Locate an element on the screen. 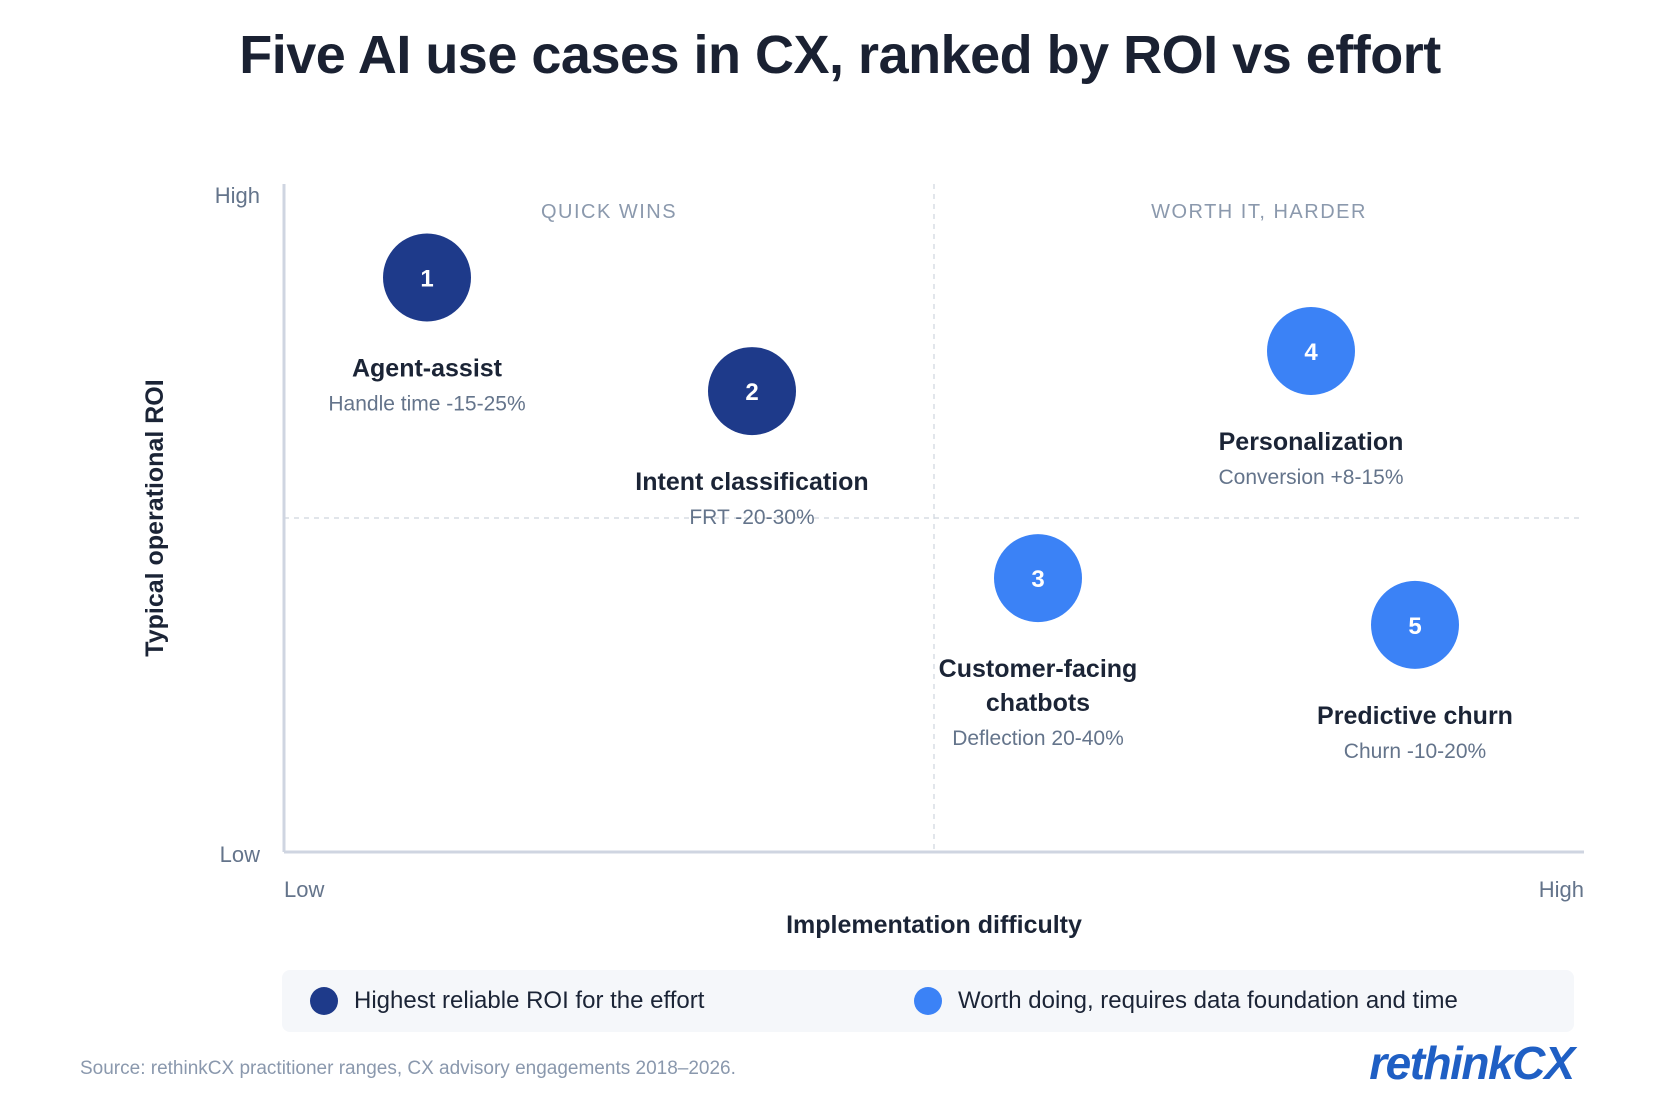 This screenshot has height=1120, width=1680. point-2-number: 2 is located at coordinates (751, 392).